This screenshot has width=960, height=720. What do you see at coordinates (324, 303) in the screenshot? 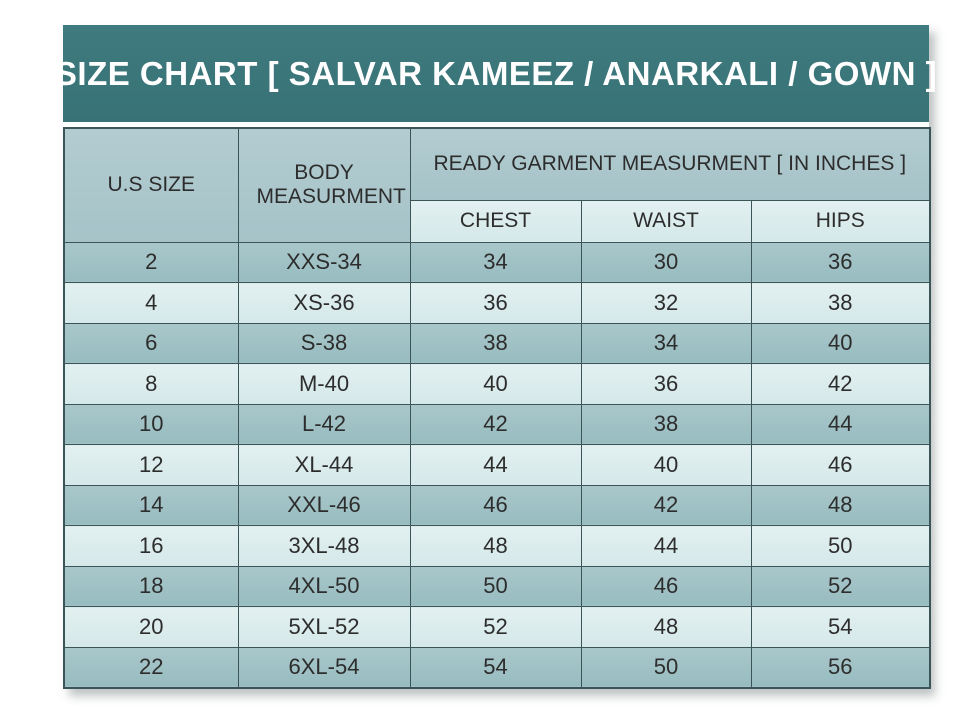
I see `table-cell: XS-36` at bounding box center [324, 303].